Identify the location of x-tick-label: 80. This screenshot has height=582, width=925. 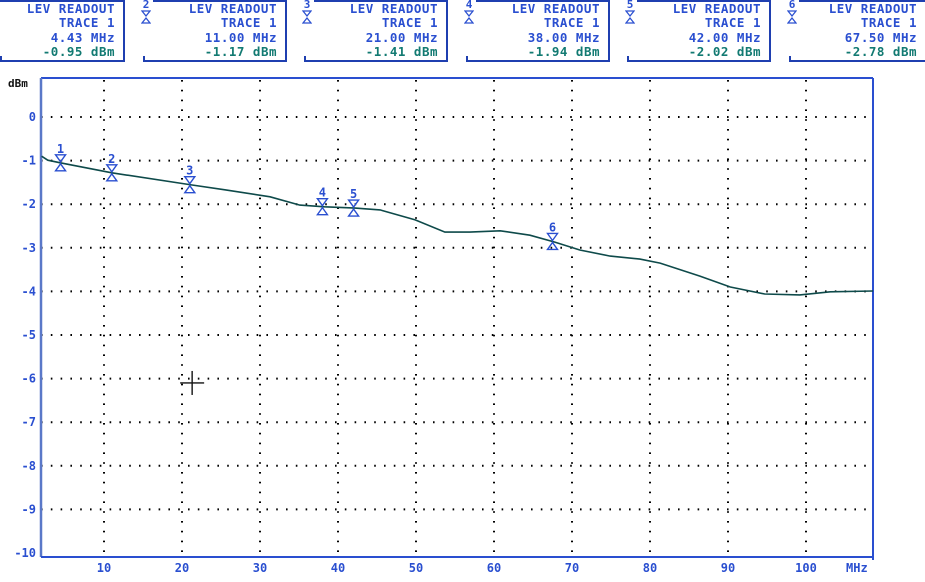
(650, 568).